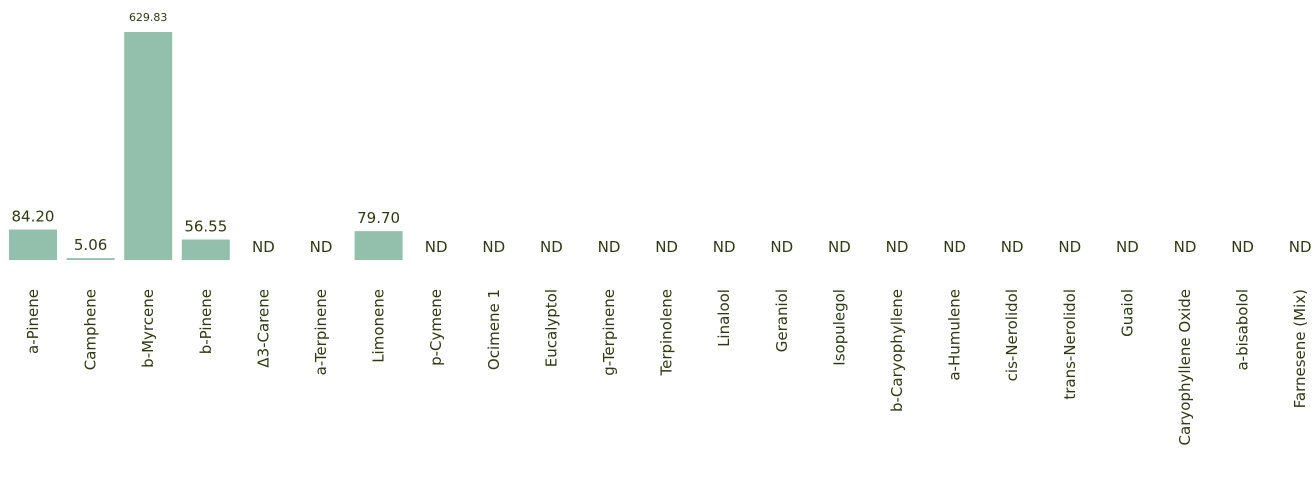 This screenshot has width=1316, height=482. I want to click on bars, so click(206, 146).